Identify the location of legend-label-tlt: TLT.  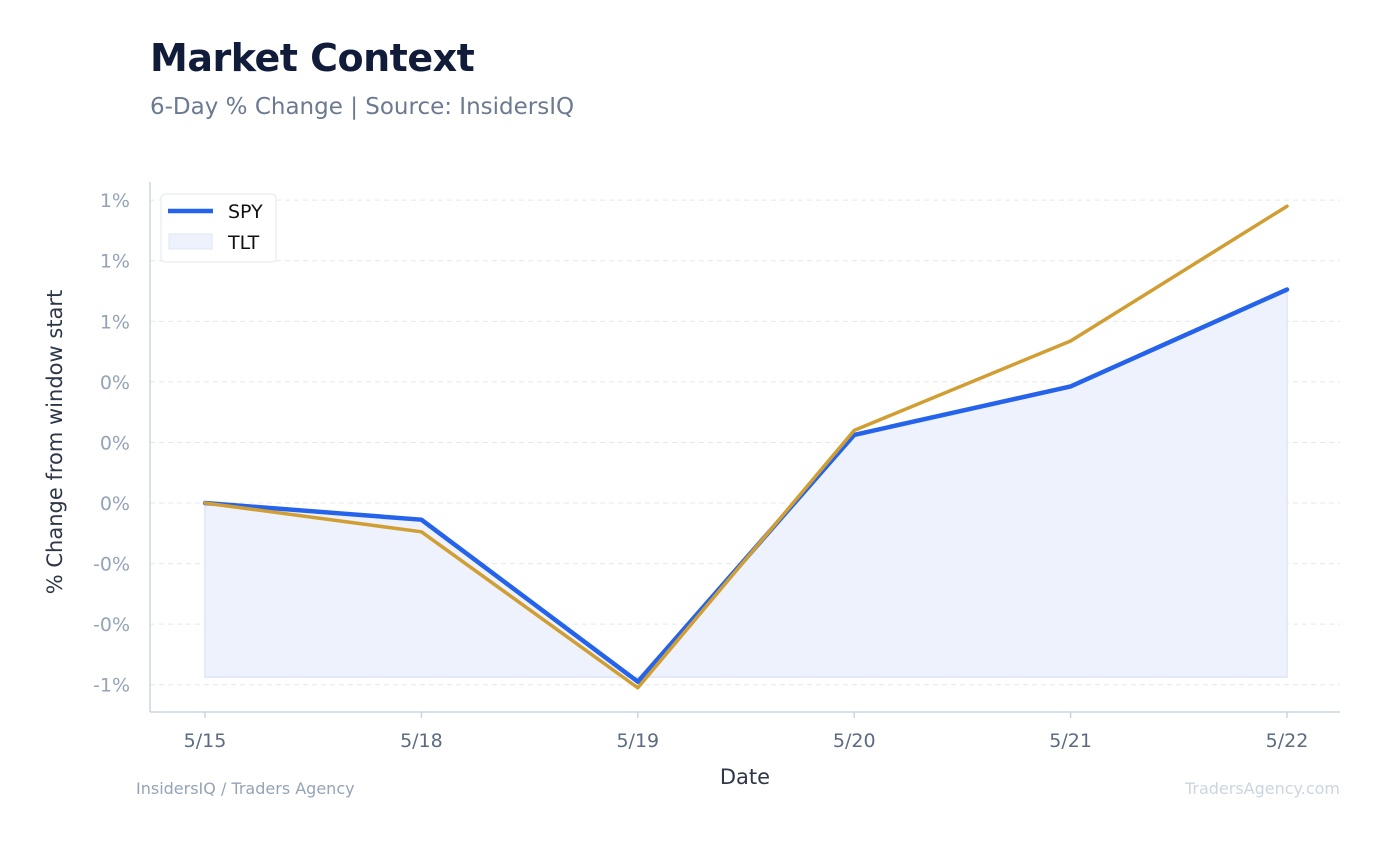
(243, 243).